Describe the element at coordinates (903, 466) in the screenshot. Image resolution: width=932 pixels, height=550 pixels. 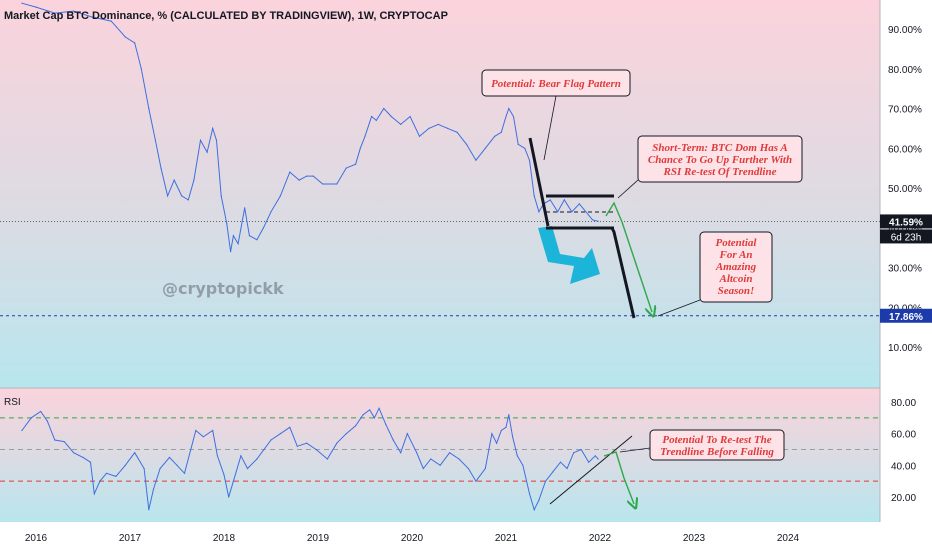
I see `rsi-y-tick-label: 40.00` at that location.